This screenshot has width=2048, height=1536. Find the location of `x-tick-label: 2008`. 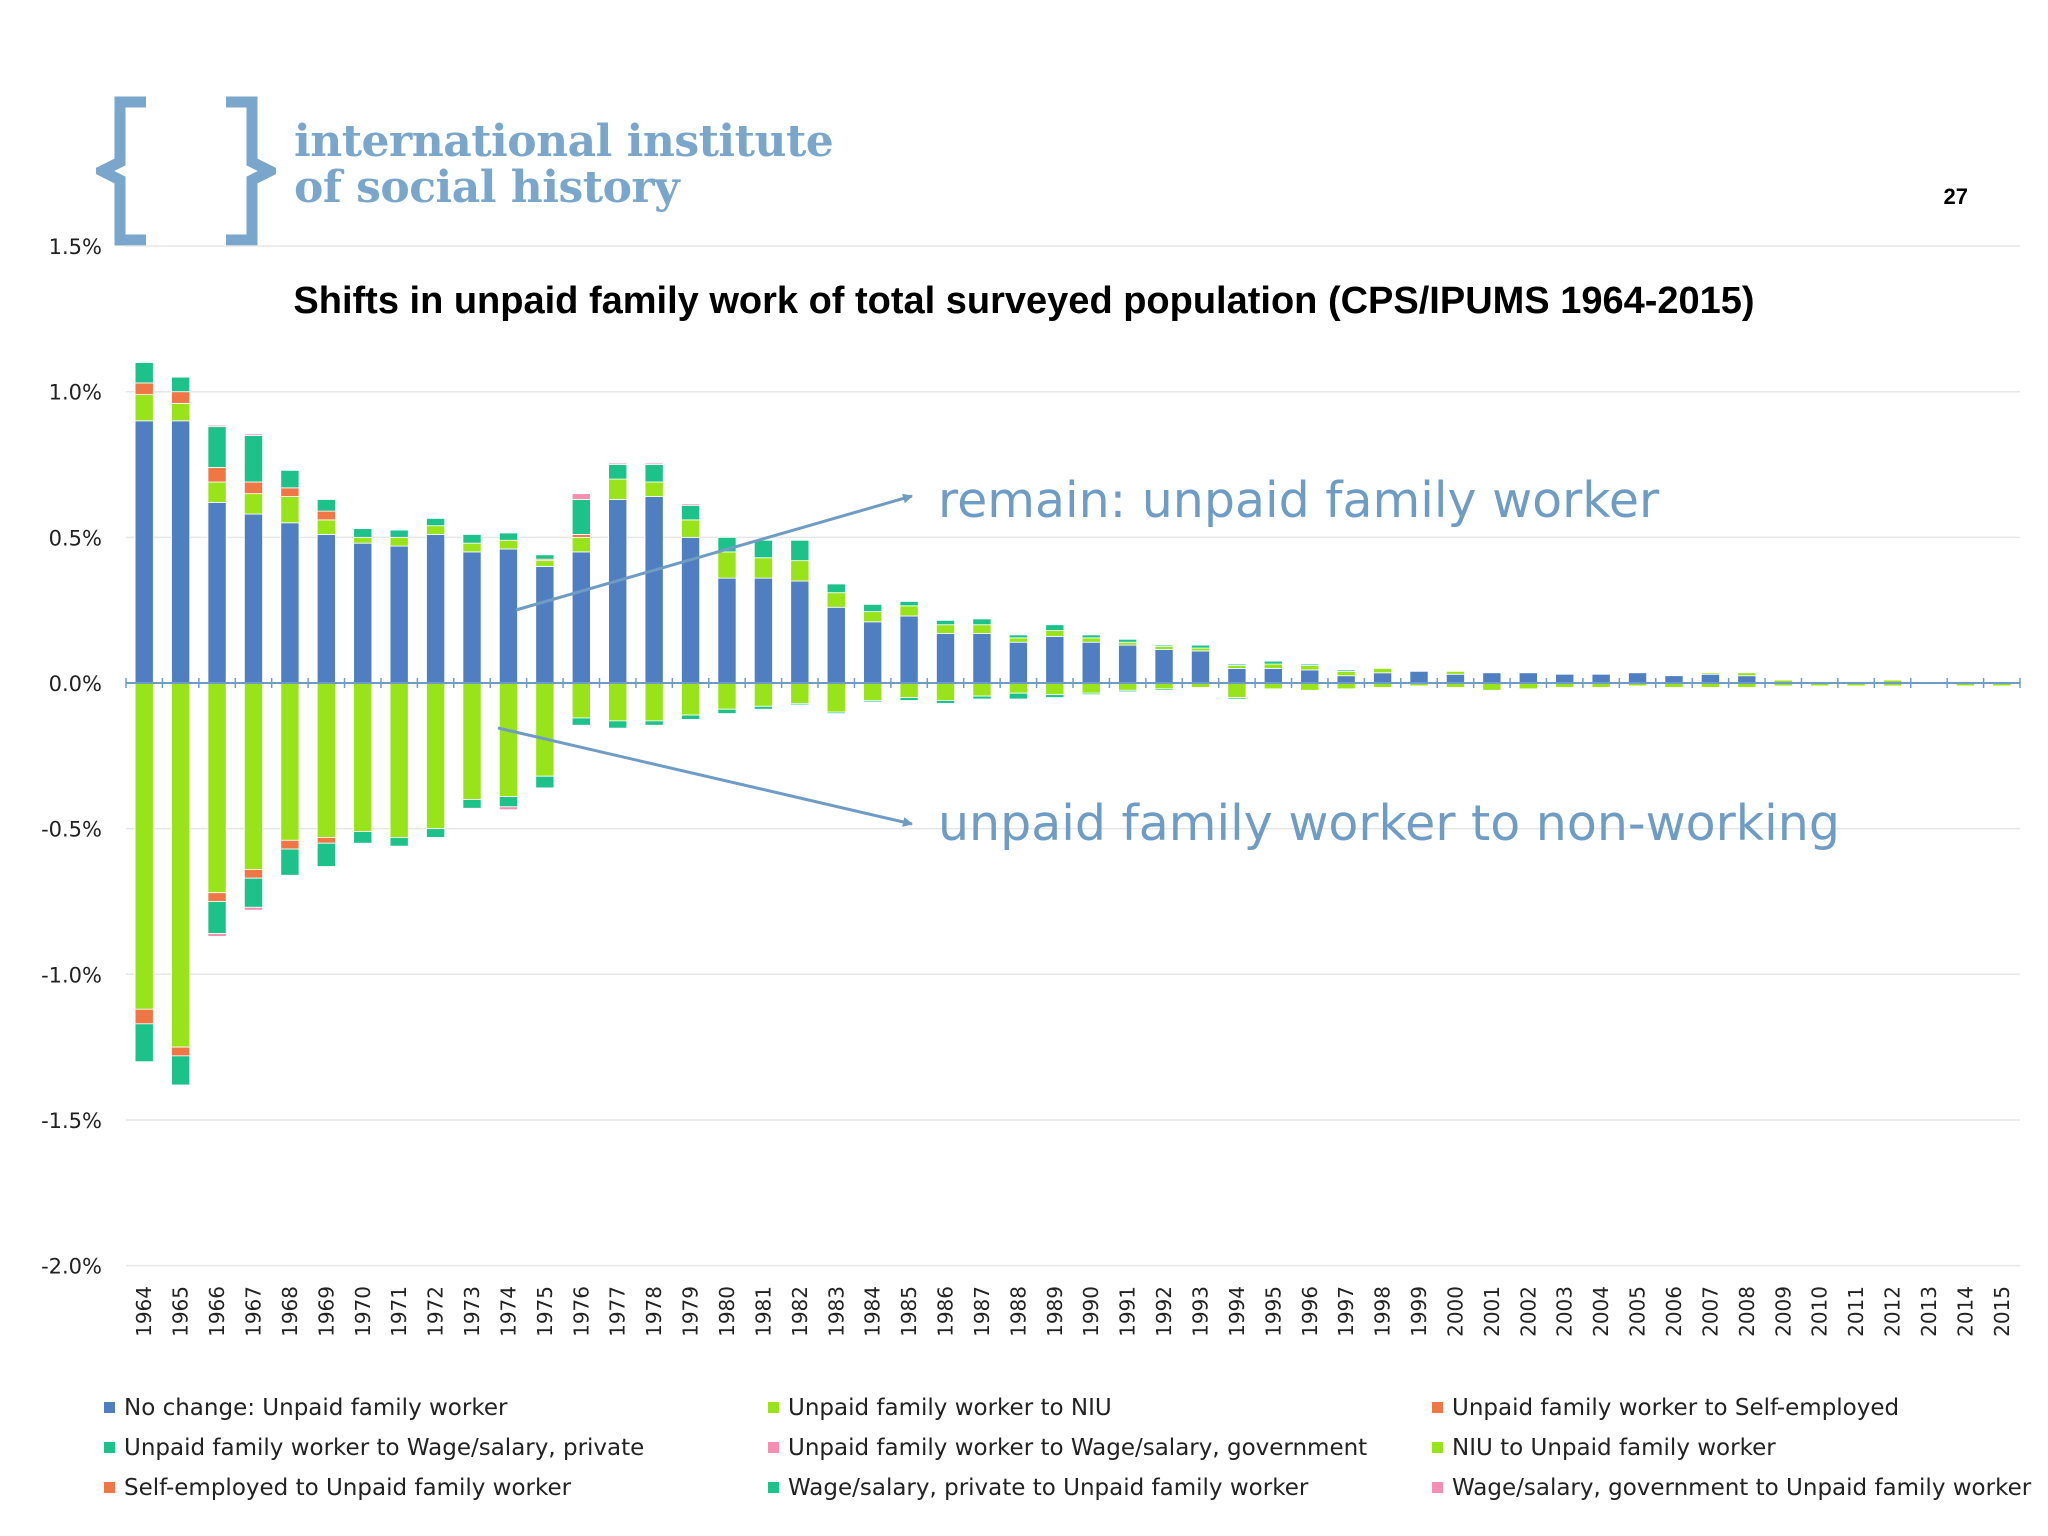

x-tick-label: 2008 is located at coordinates (1747, 1311).